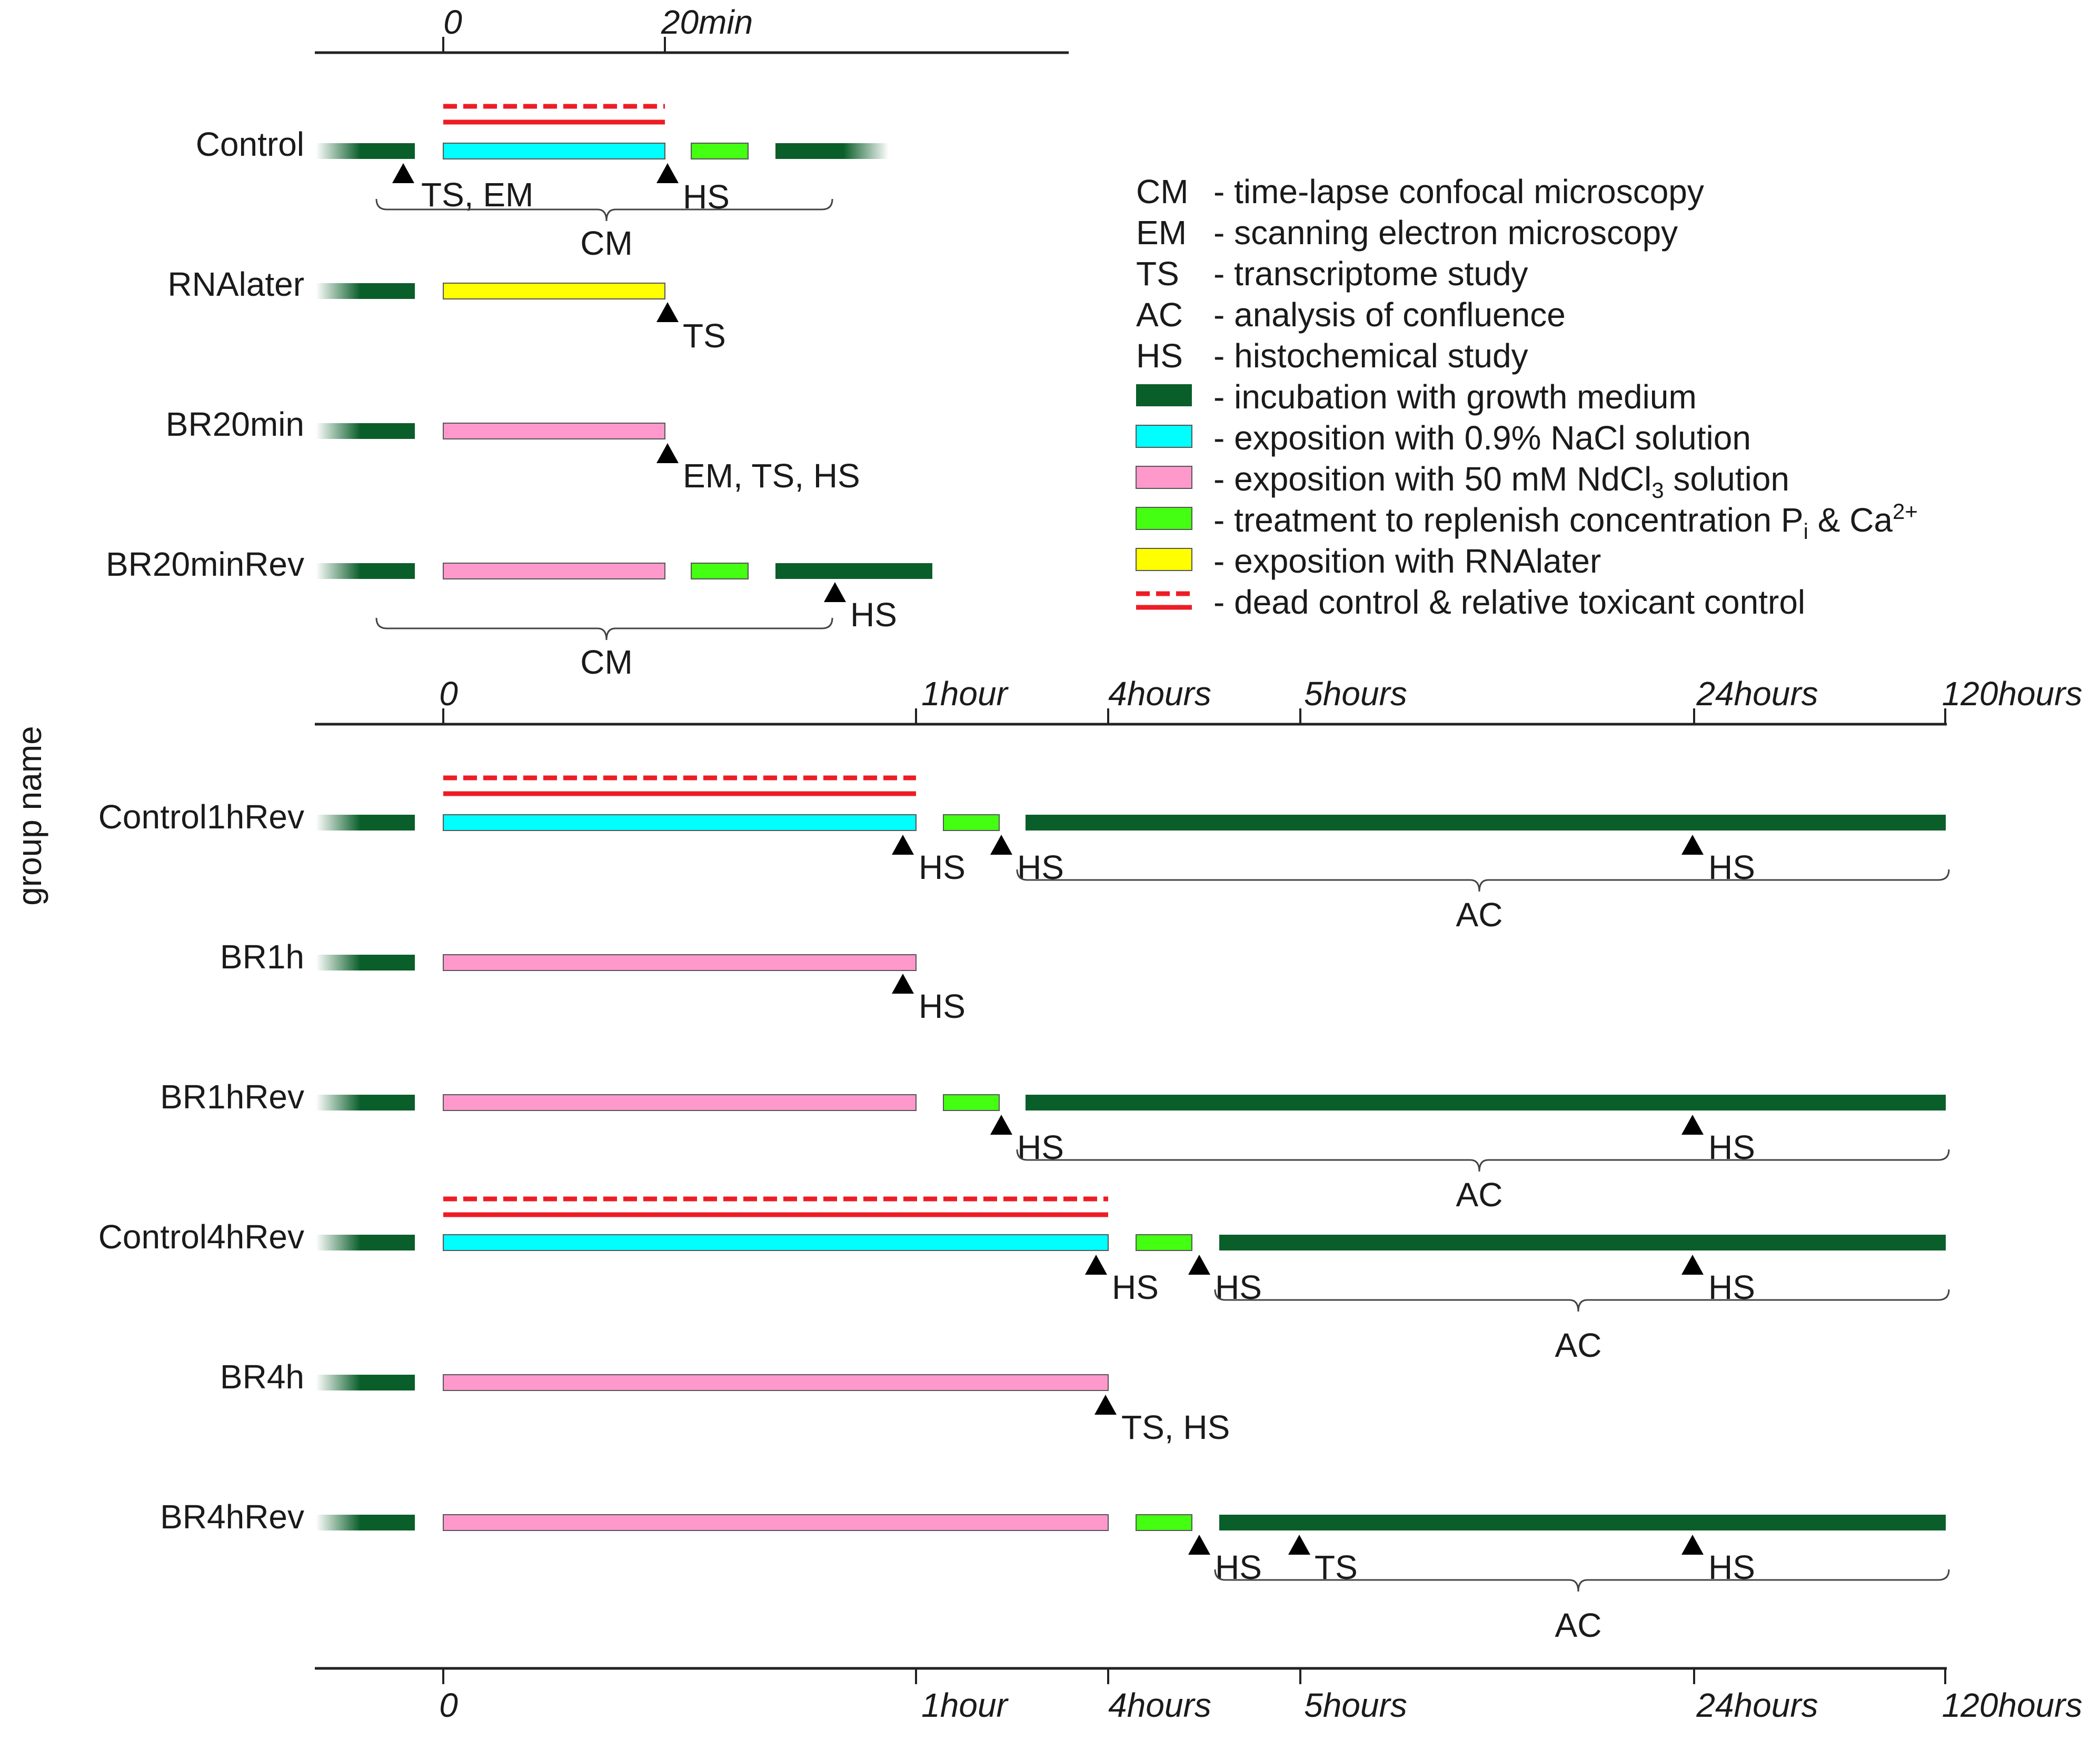 The height and width of the screenshot is (1741, 2100). Describe the element at coordinates (1407, 233) in the screenshot. I see `legend-entry-em: EM - scanning electron microscopy` at that location.